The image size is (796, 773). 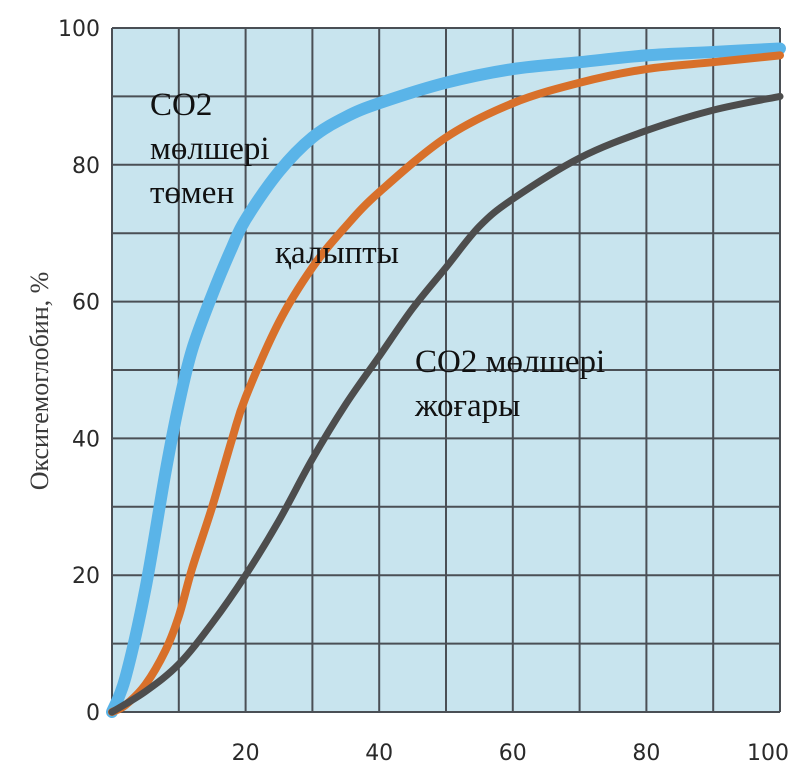 What do you see at coordinates (510, 362) in the screenshot?
I see `curve-annotation: CO2 мөлшері` at bounding box center [510, 362].